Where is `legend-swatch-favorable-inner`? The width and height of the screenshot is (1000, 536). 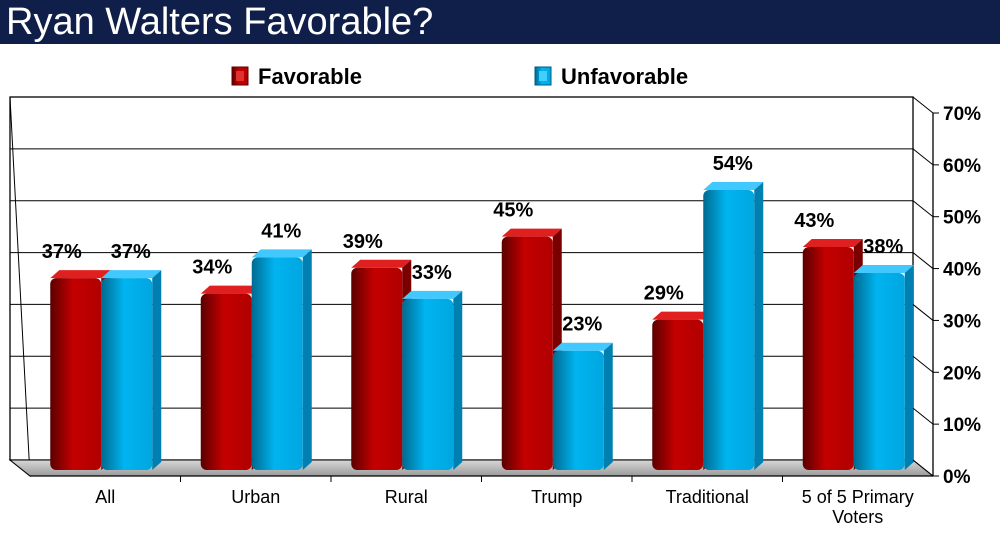
legend-swatch-favorable-inner is located at coordinates (240, 76).